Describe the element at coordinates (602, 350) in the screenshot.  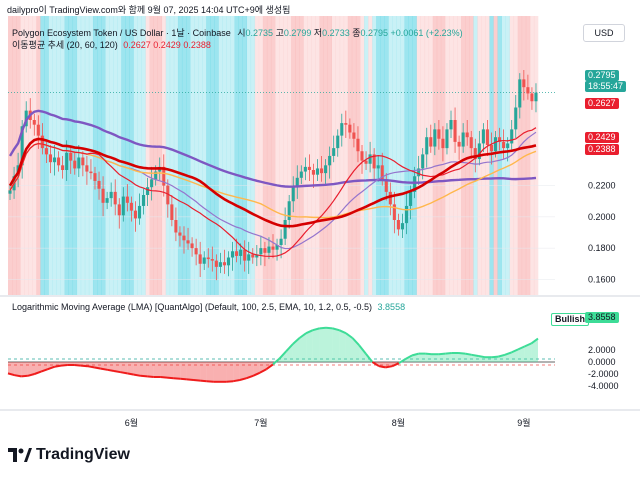
I see `lma-axis-tick: 2.0000` at that location.